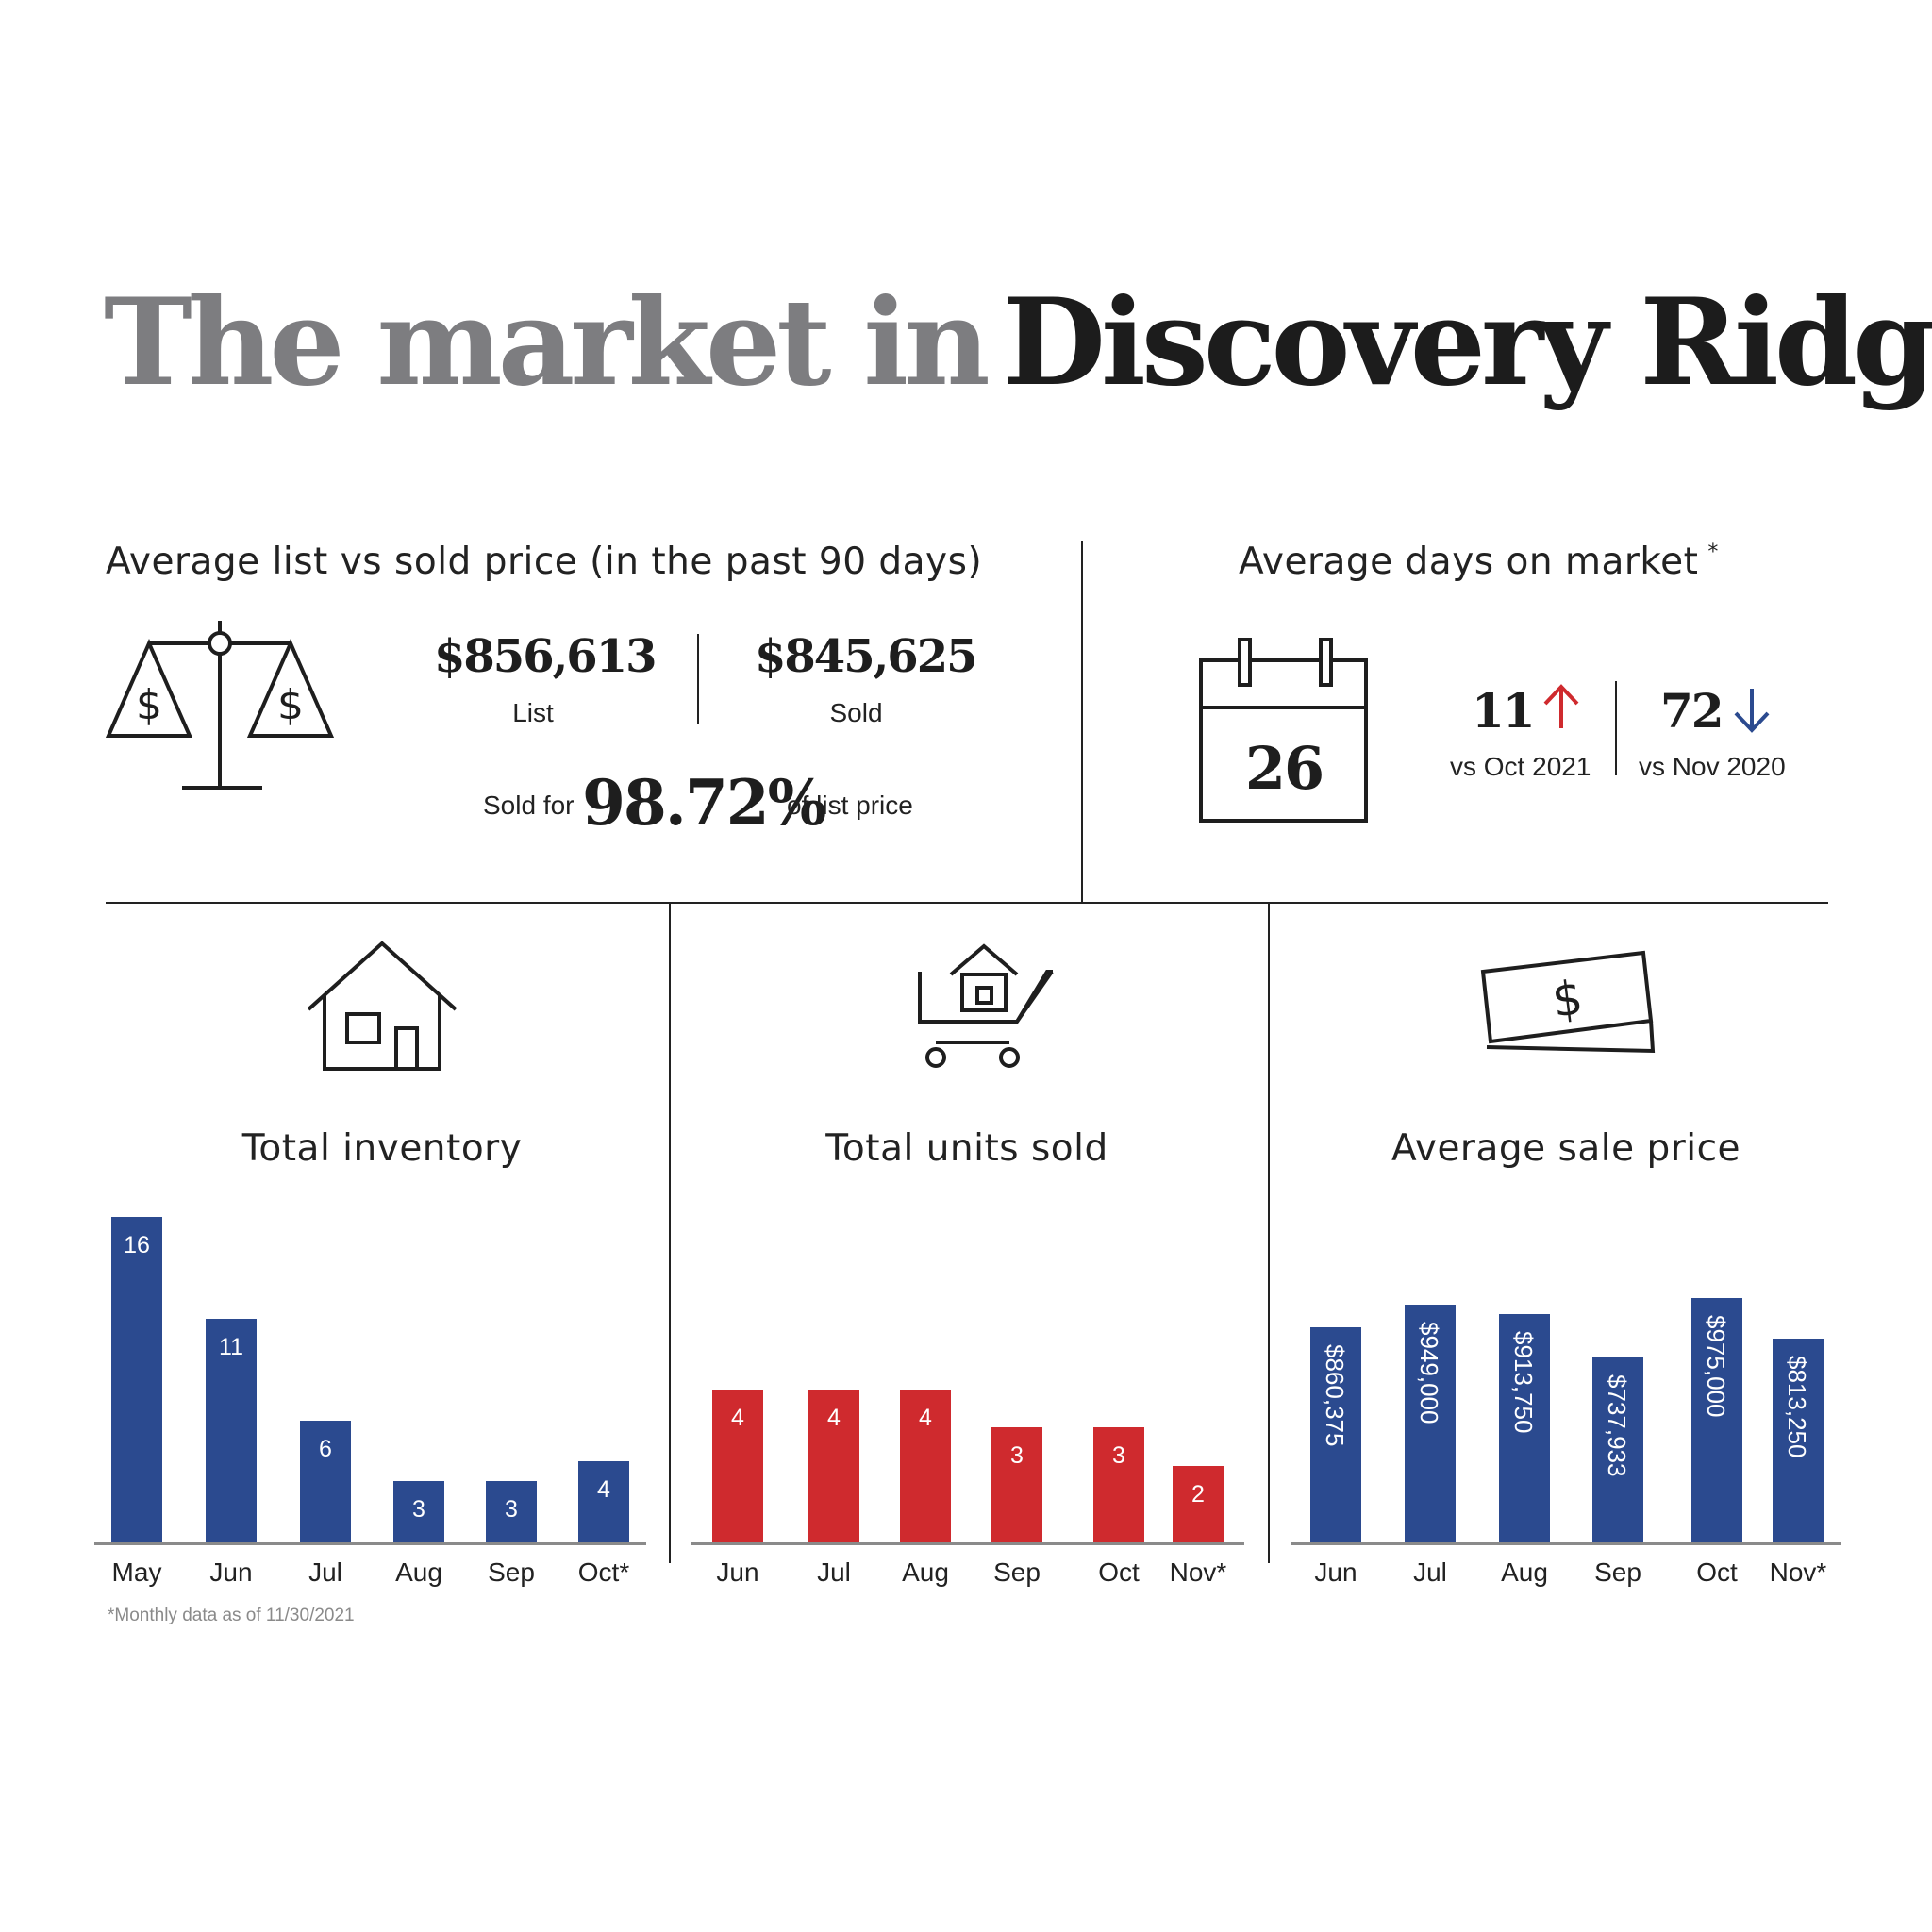 The width and height of the screenshot is (1932, 1932). Describe the element at coordinates (986, 1006) in the screenshot. I see `shopping-cart-icon` at that location.